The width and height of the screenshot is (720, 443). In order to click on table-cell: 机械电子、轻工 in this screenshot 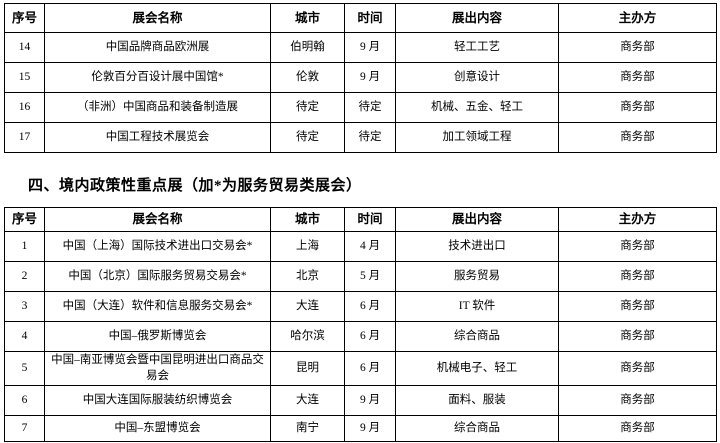, I will do `click(477, 368)`.